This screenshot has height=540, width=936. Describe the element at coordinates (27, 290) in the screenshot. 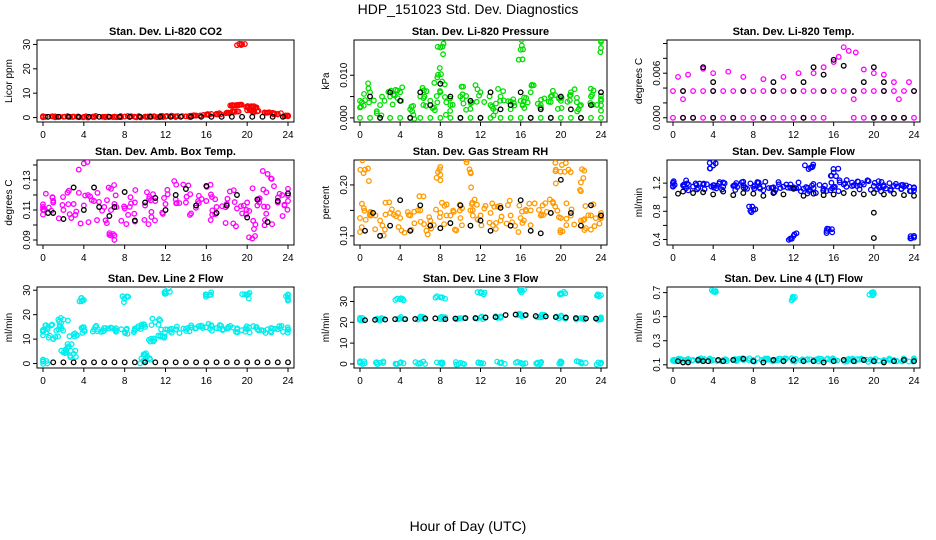

I see `y-tick-label: 30` at that location.